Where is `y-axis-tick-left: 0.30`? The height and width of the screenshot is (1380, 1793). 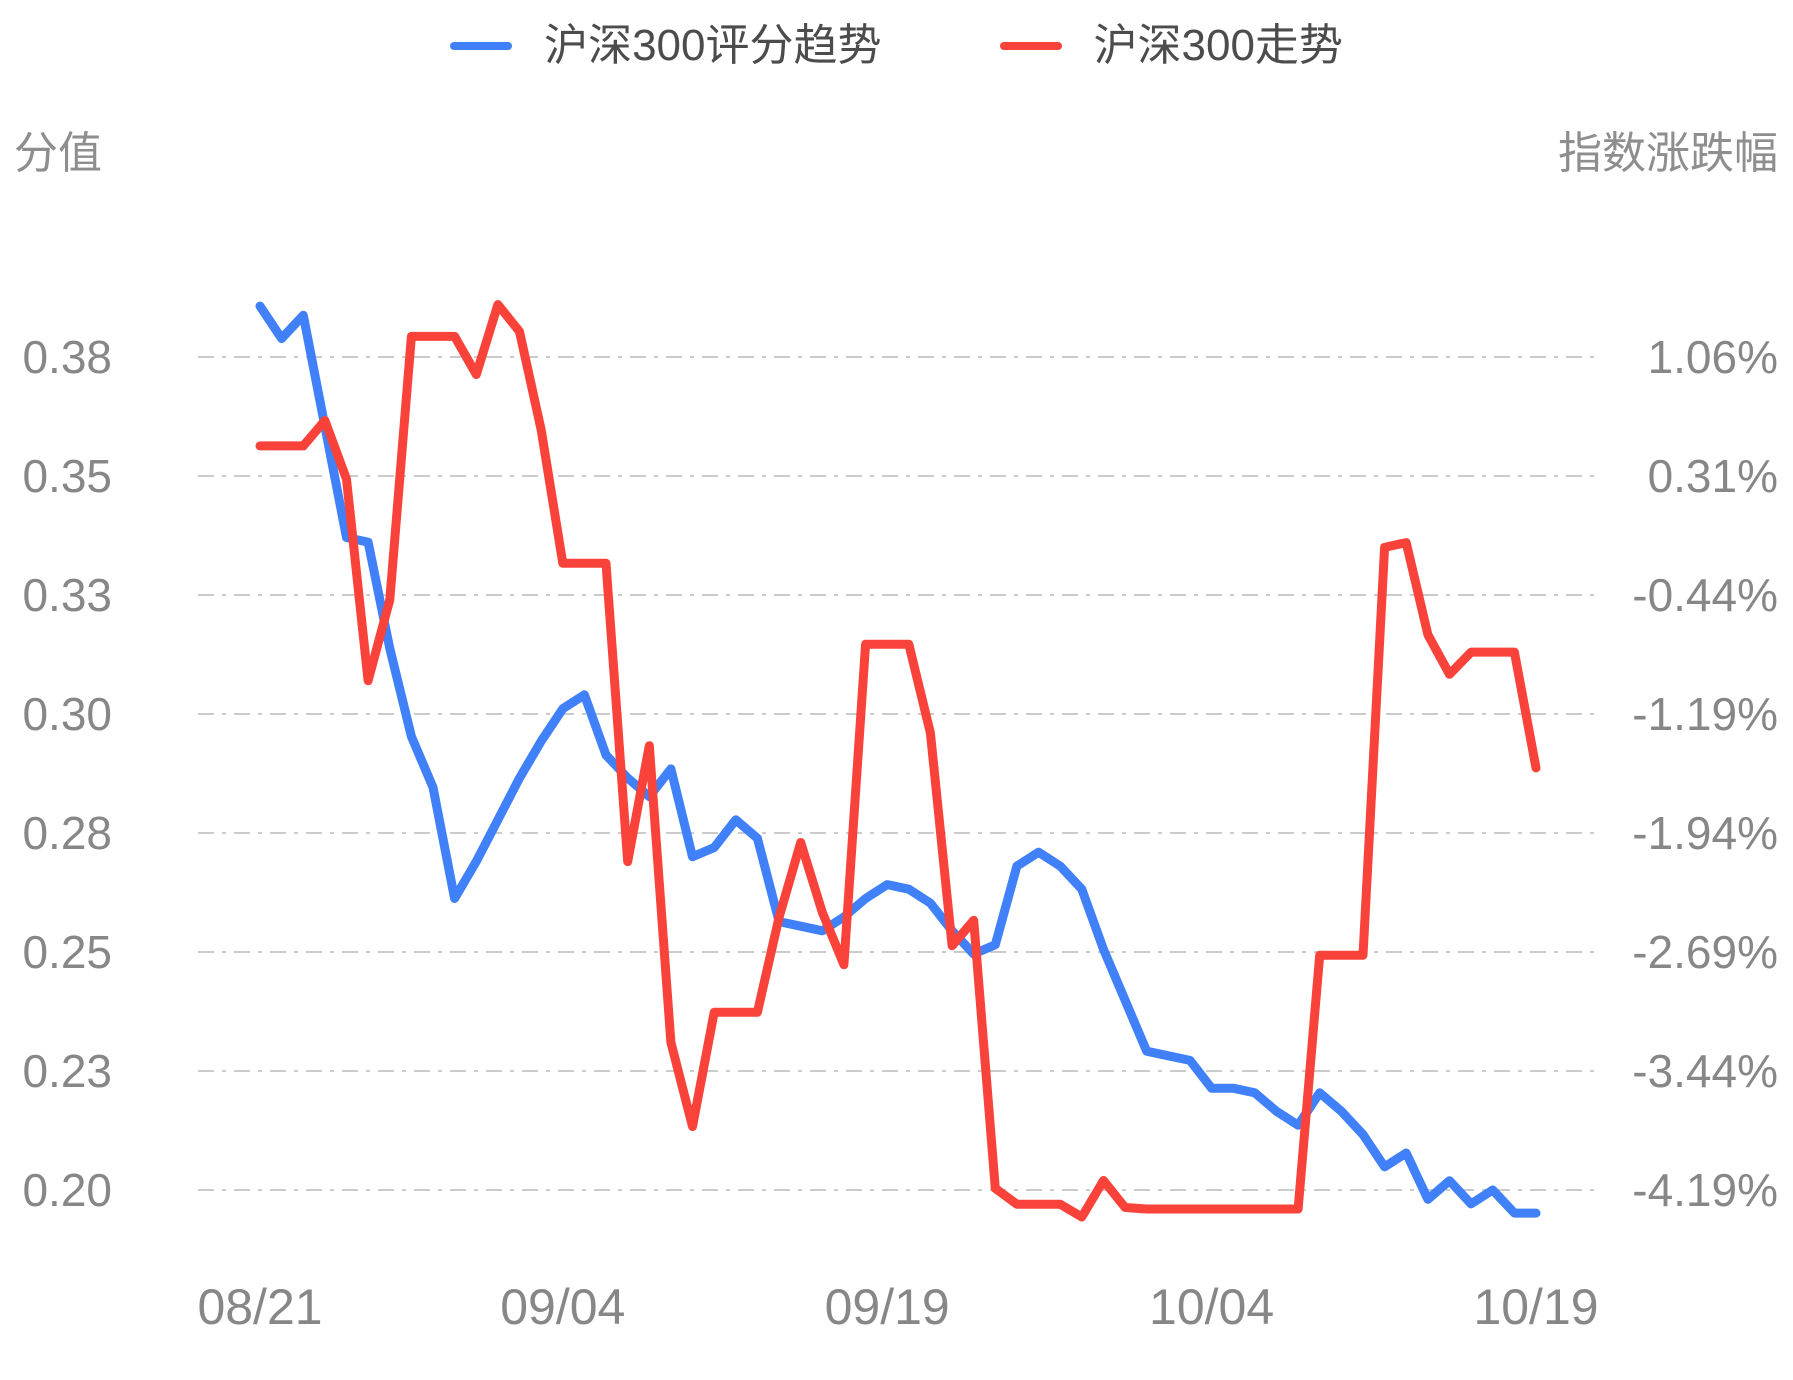
y-axis-tick-left: 0.30 is located at coordinates (67, 714).